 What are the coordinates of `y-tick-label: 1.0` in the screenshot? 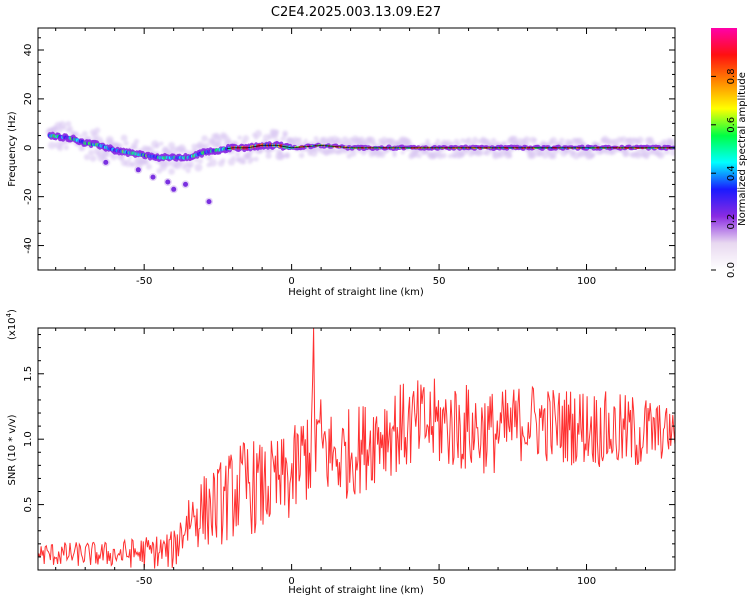 It's located at (28, 439).